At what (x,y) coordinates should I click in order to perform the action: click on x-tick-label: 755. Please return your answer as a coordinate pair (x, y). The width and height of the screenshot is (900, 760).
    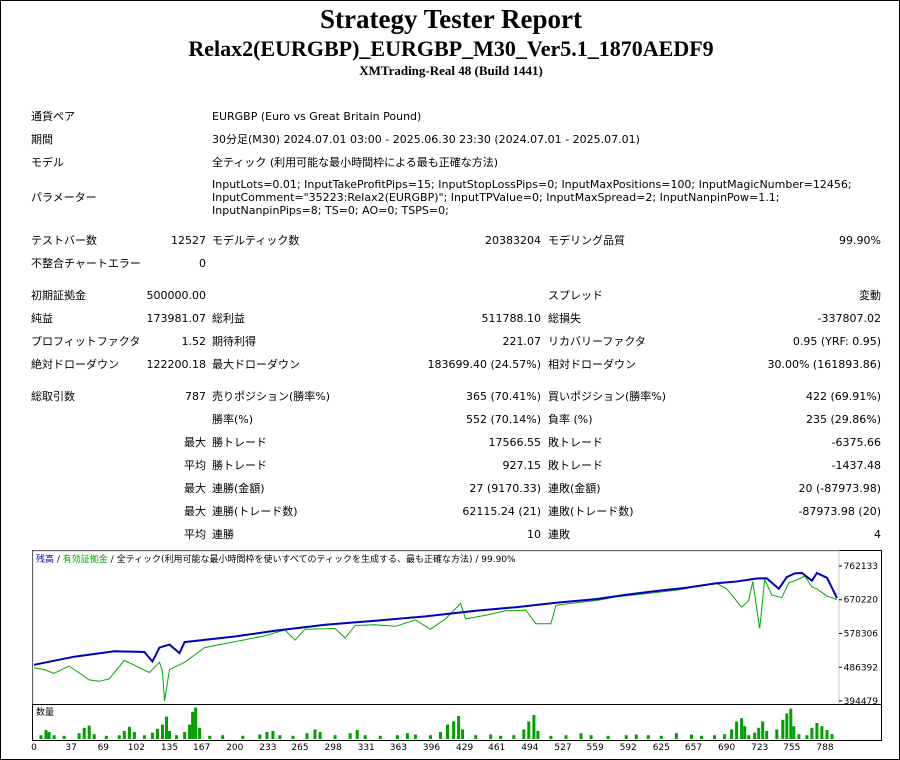
    Looking at the image, I should click on (791, 748).